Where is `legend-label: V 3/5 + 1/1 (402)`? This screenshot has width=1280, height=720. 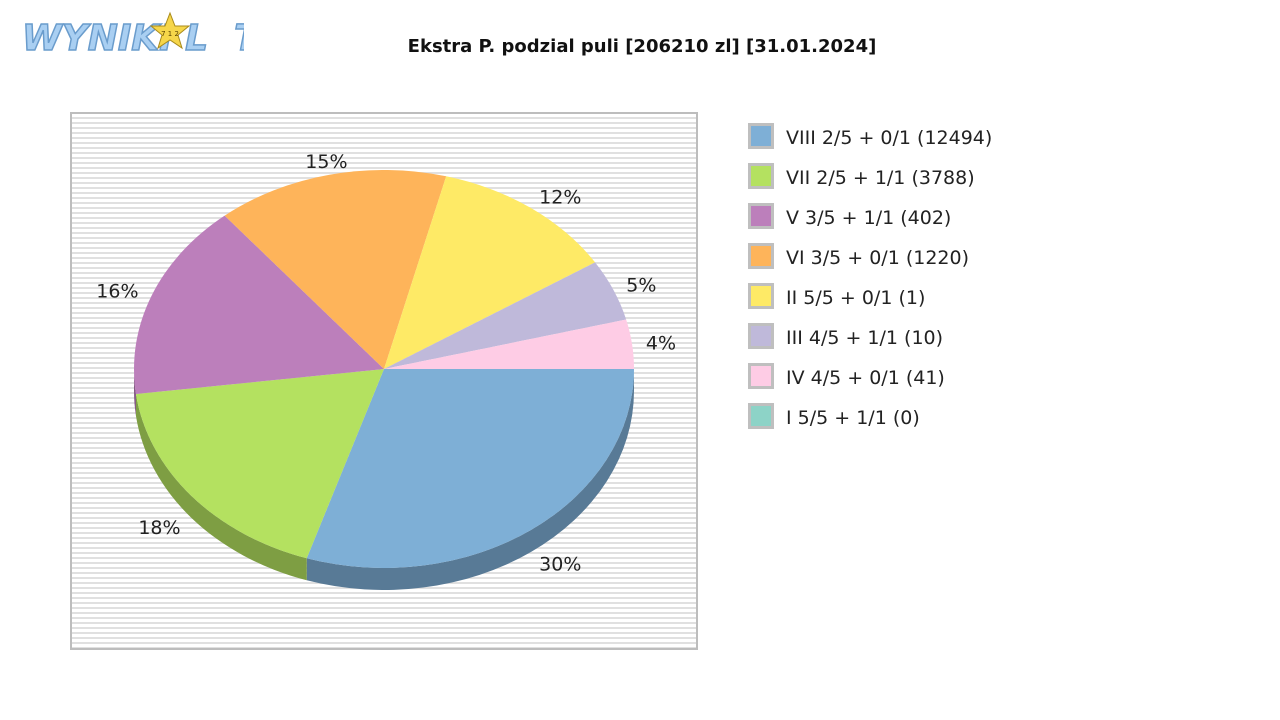
legend-label: V 3/5 + 1/1 (402) is located at coordinates (869, 218).